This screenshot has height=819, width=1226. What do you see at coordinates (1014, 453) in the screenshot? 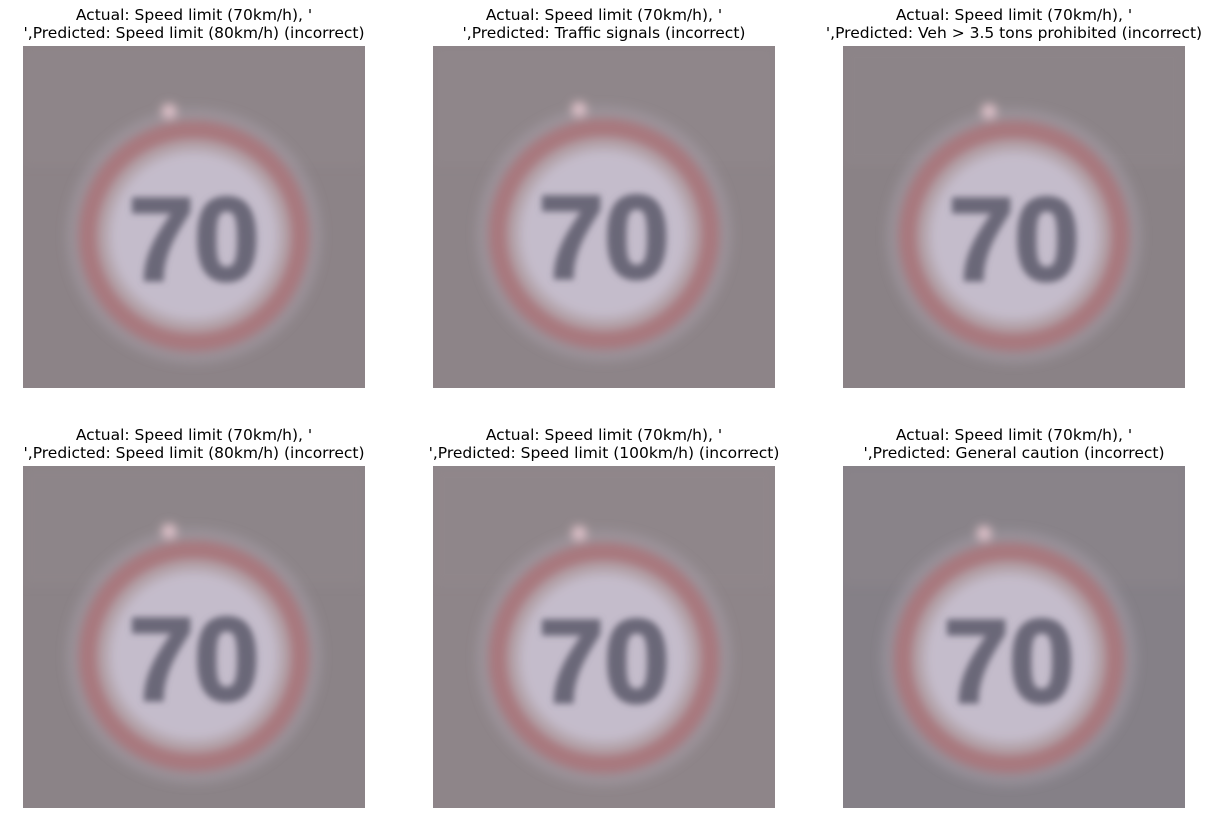
I see `predicted-label: ',Predicted: General caution (incorrect)` at bounding box center [1014, 453].